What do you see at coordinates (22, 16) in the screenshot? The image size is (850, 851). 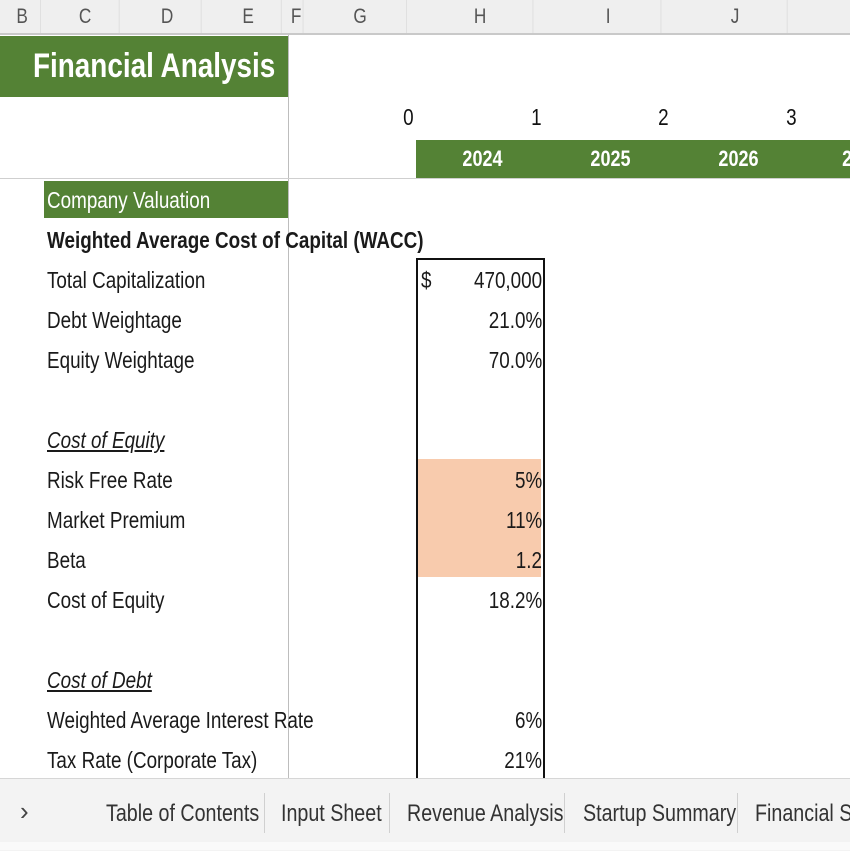 I see `column-header-b: B` at bounding box center [22, 16].